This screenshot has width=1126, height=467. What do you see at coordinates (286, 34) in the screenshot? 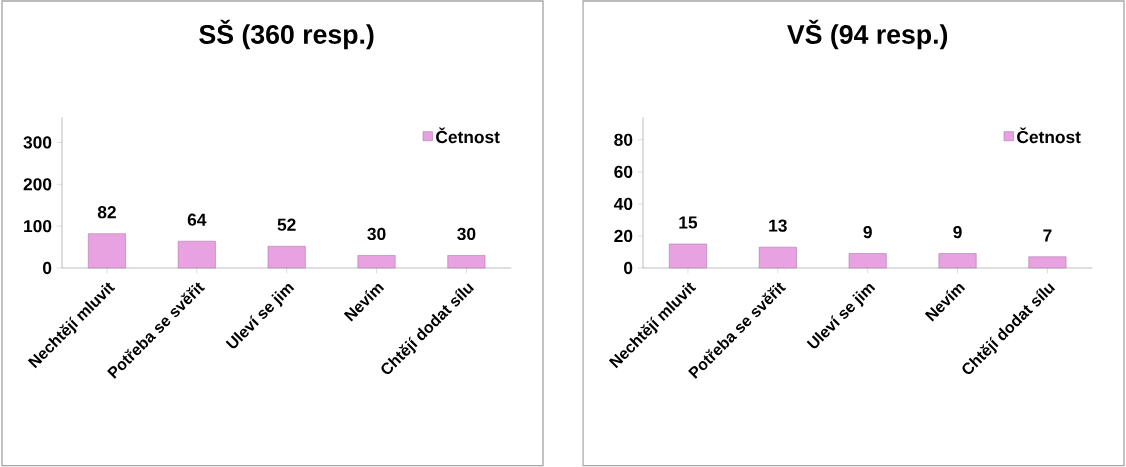
I see `chart-title: SŠ (360 resp.)` at bounding box center [286, 34].